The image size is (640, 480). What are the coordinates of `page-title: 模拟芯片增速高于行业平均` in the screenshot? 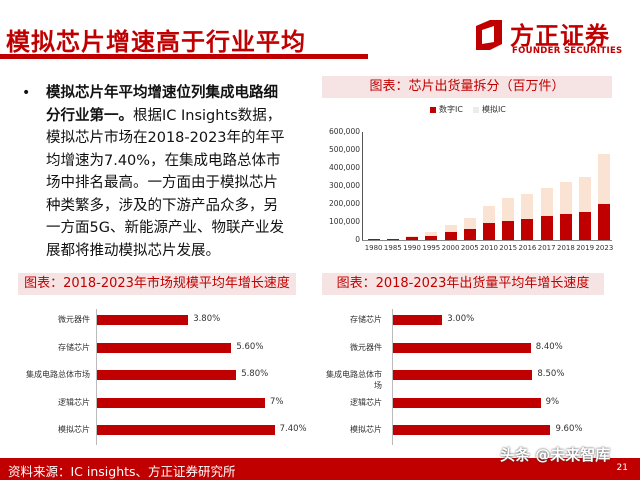 It's located at (156, 42).